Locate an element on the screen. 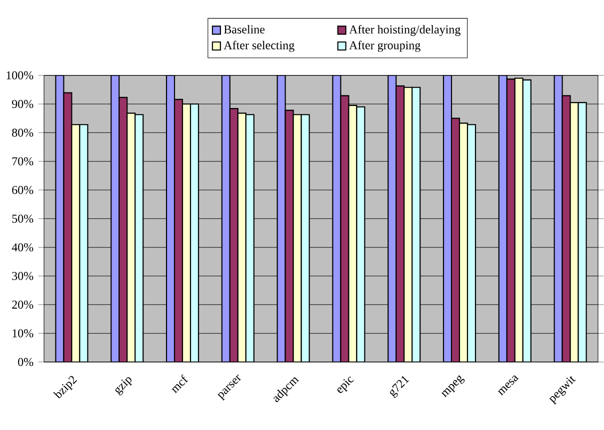 The image size is (604, 430). y-tick-label: 20% is located at coordinates (23, 304).